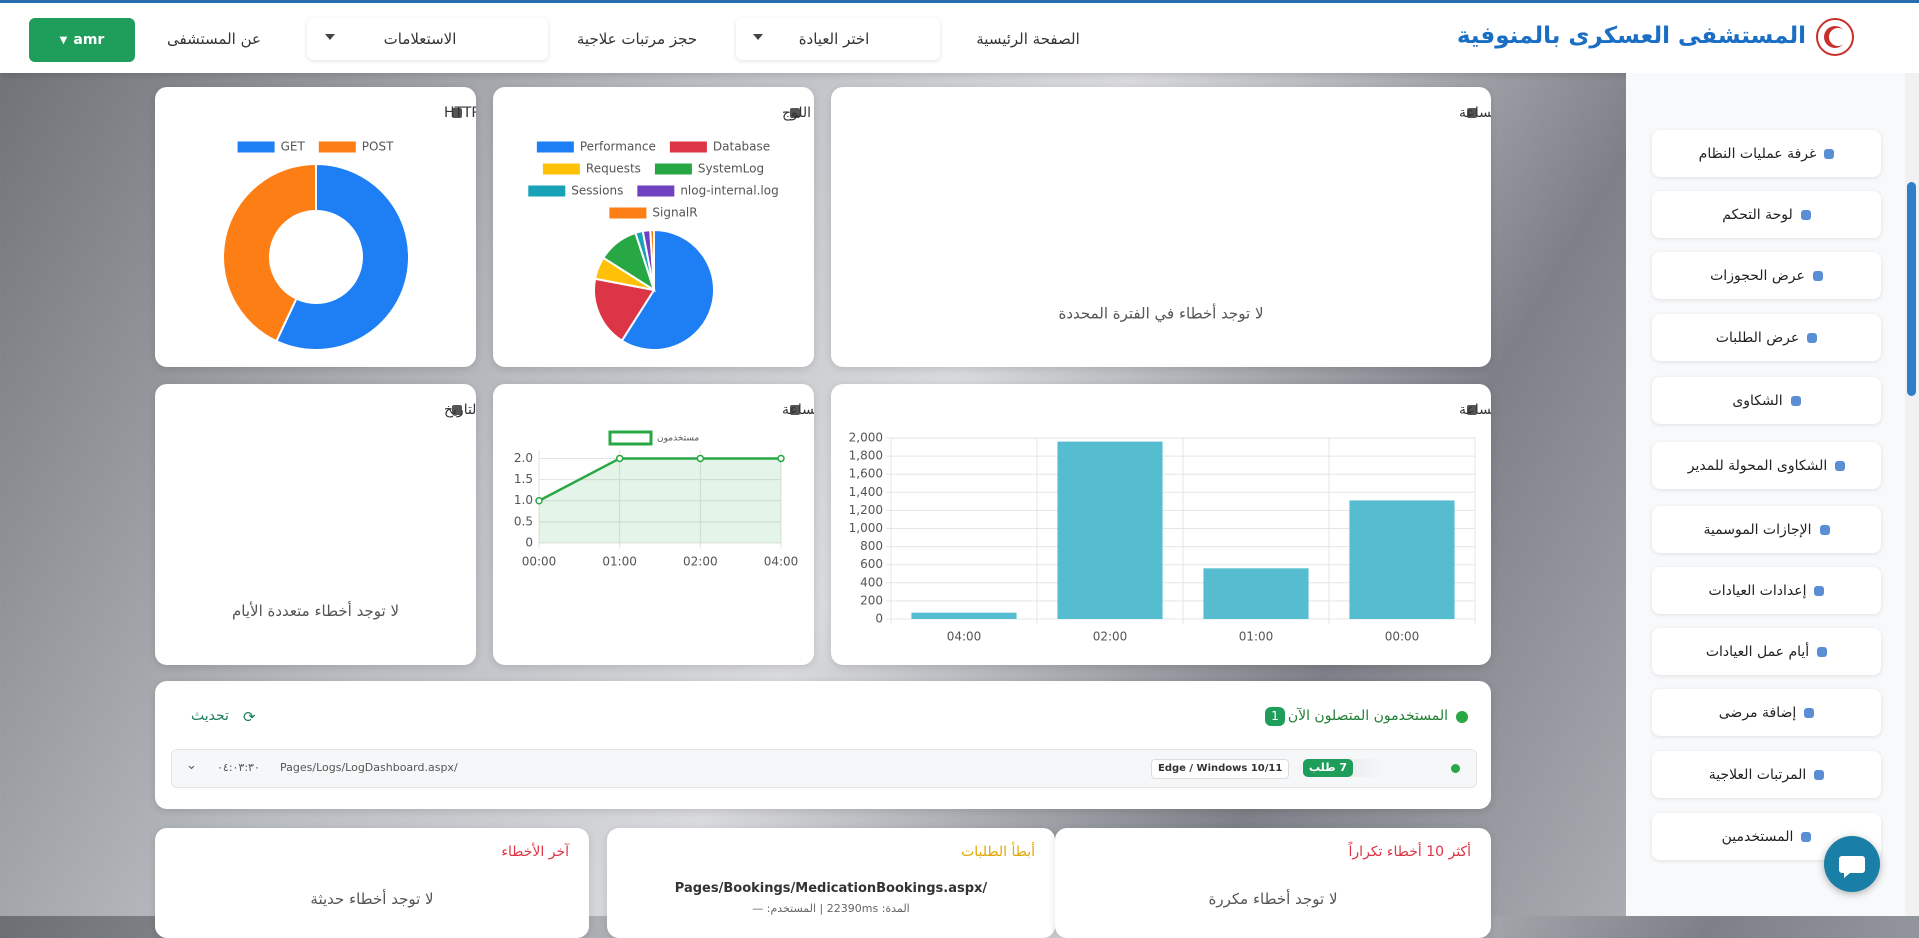 The width and height of the screenshot is (1919, 938). Describe the element at coordinates (191, 765) in the screenshot. I see `chevron: ⌄` at that location.